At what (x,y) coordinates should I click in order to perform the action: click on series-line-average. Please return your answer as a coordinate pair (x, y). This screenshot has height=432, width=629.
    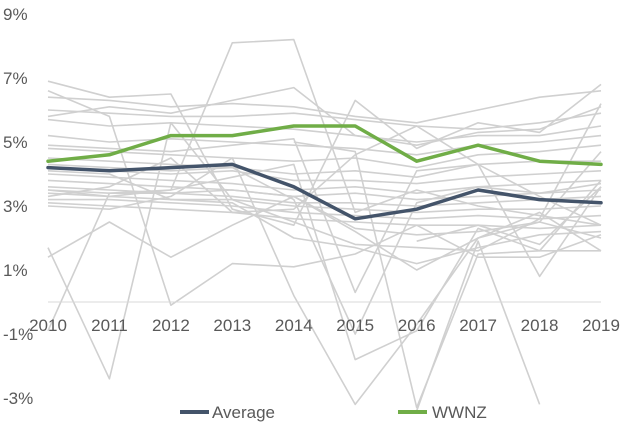
    Looking at the image, I should click on (324, 191).